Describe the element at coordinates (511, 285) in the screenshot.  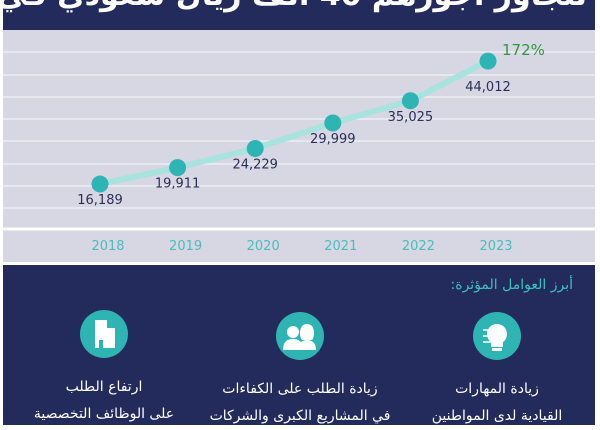
I see `factors-title: أبرز العوامل المؤثرة:` at that location.